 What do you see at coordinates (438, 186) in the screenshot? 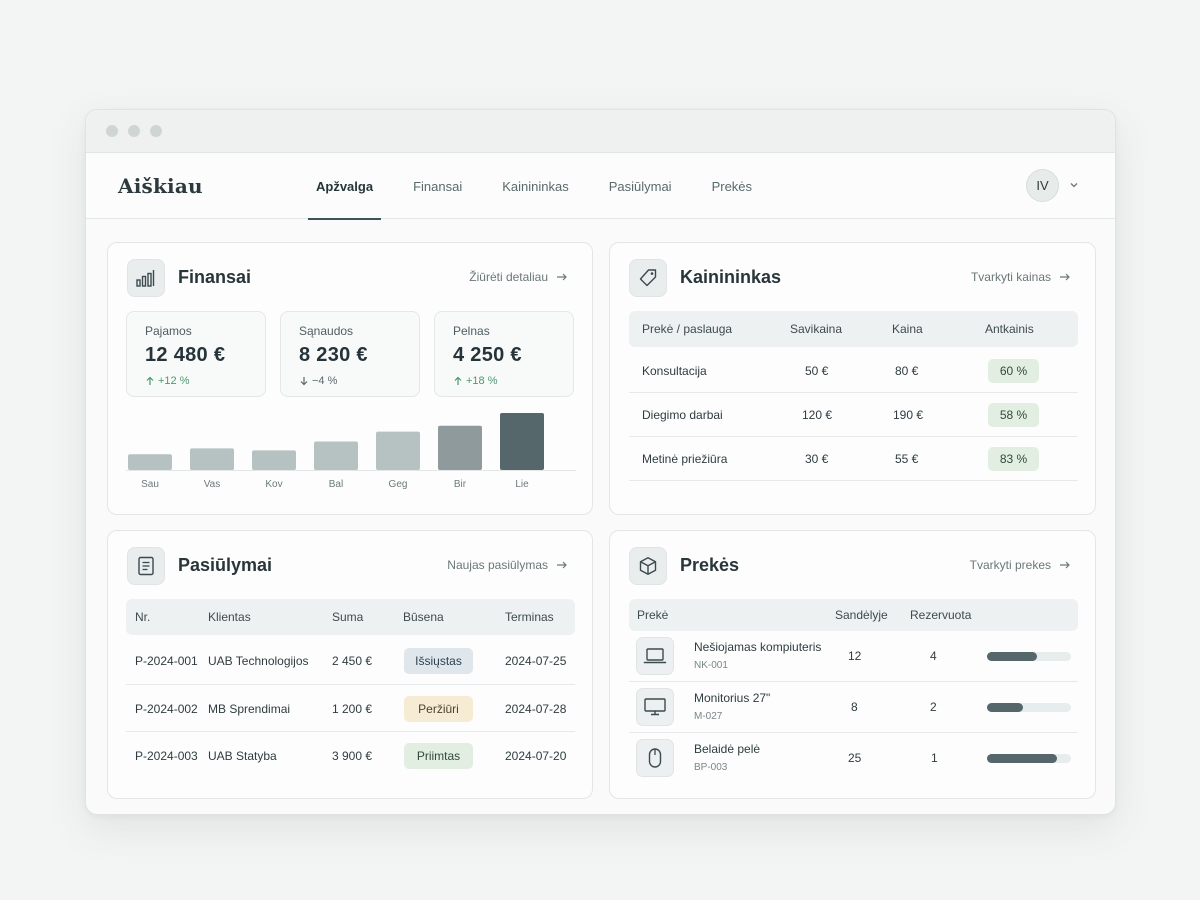
I see `tab-finansai: Finansai` at bounding box center [438, 186].